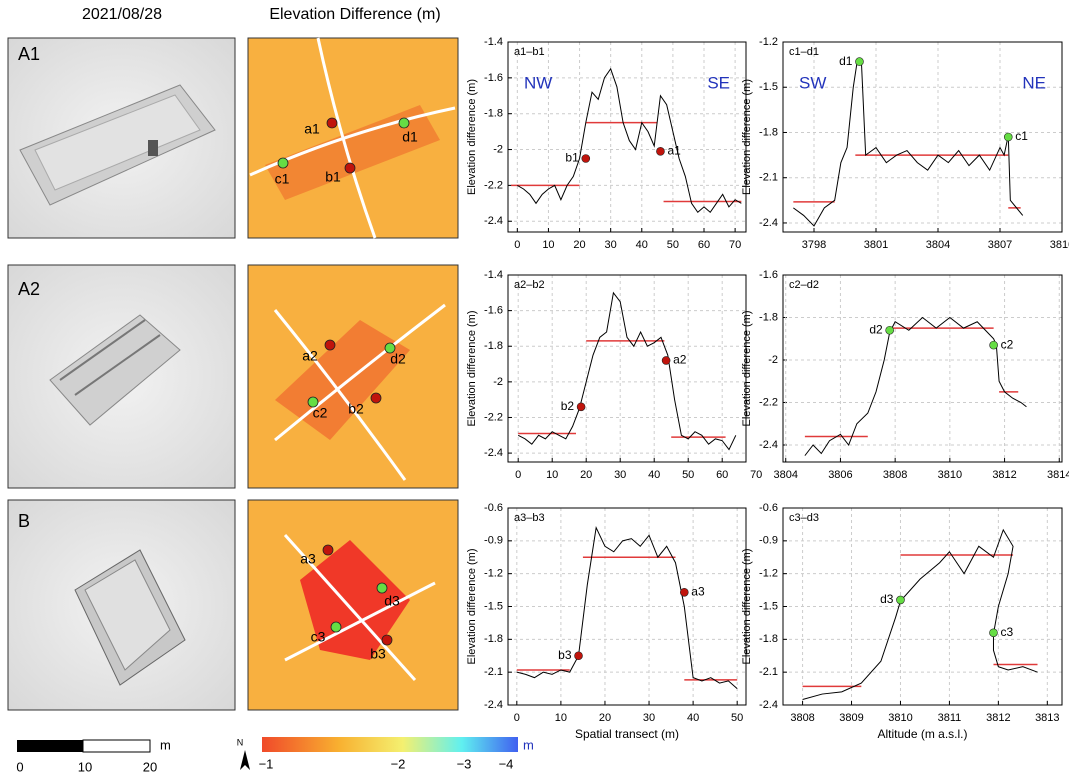 The width and height of the screenshot is (1069, 779). I want to click on map-point-label: b3, so click(378, 654).